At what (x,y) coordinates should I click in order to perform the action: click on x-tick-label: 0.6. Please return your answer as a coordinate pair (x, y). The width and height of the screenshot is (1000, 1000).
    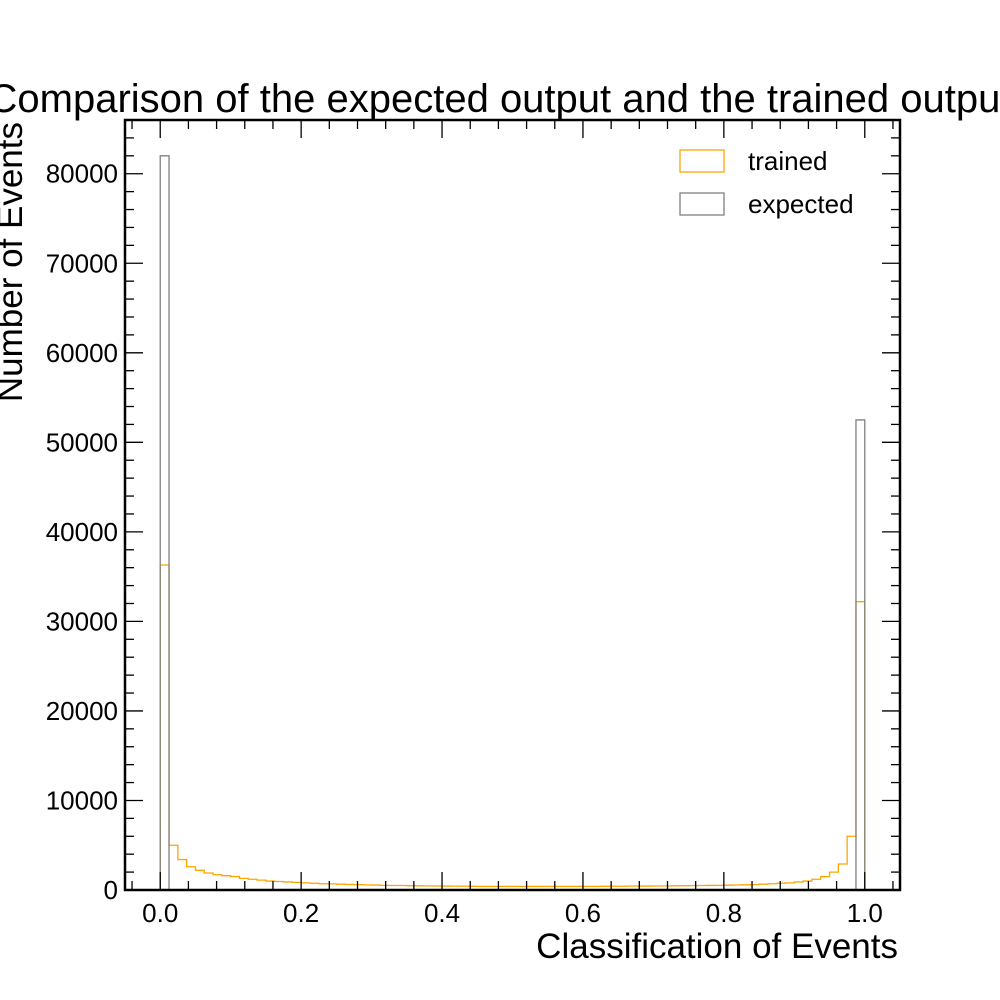
    Looking at the image, I should click on (583, 913).